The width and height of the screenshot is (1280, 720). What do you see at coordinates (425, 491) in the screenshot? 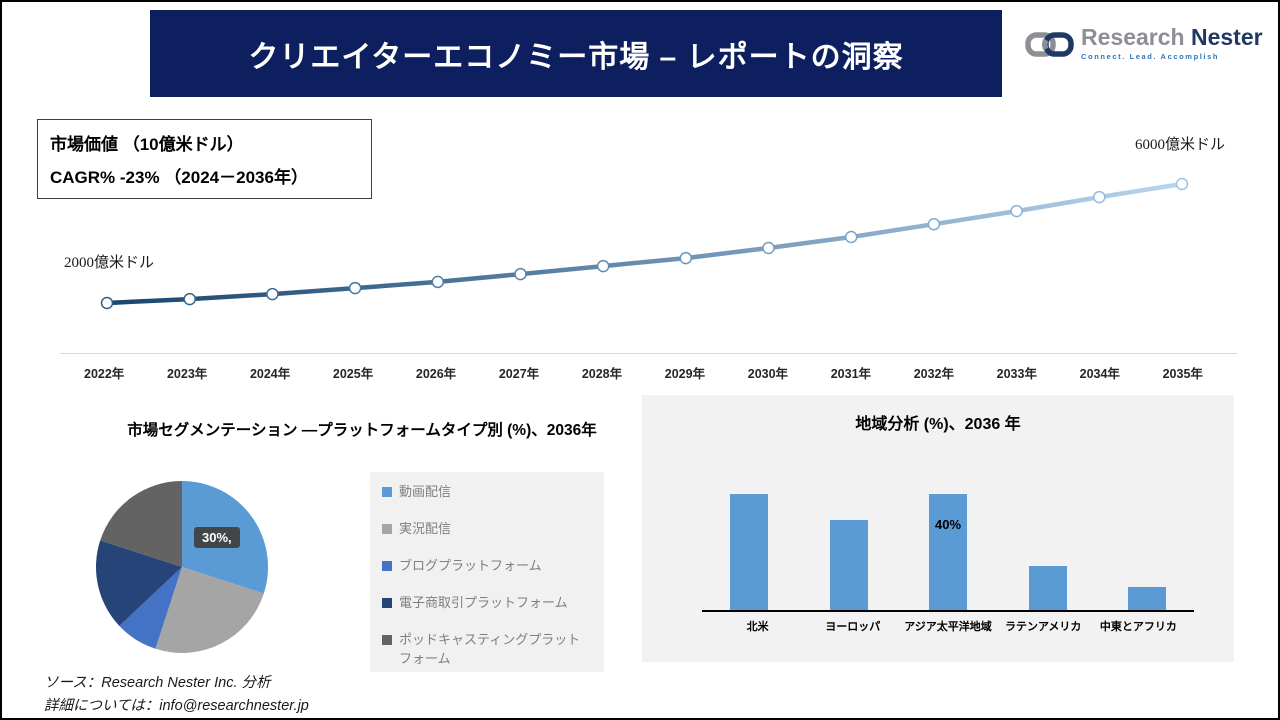
I see `legend-label: 動画配信` at bounding box center [425, 491].